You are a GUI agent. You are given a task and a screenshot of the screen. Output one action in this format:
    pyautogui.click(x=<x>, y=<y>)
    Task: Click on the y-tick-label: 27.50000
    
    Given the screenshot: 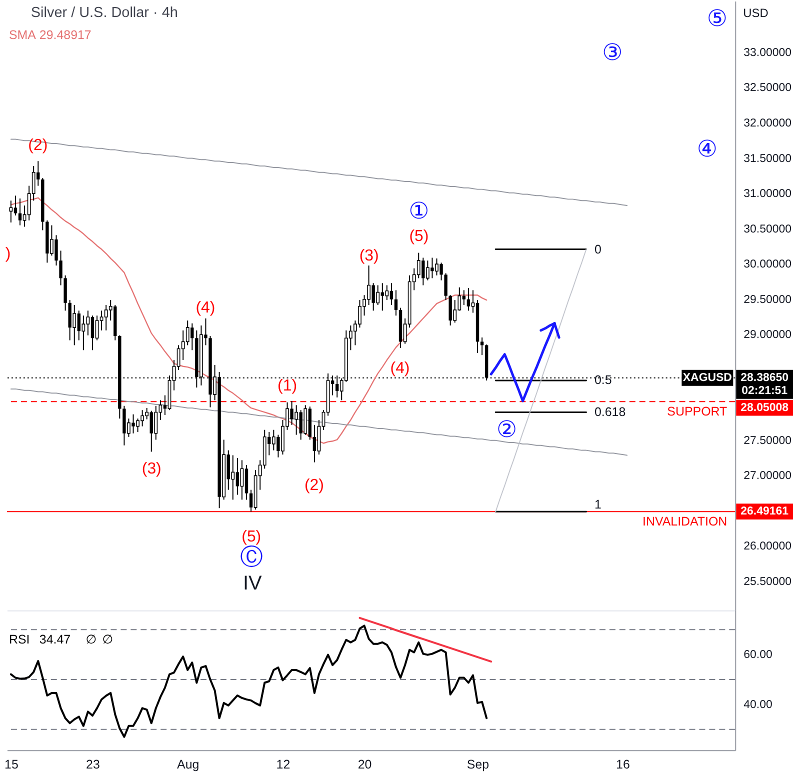 What is the action you would take?
    pyautogui.click(x=768, y=440)
    